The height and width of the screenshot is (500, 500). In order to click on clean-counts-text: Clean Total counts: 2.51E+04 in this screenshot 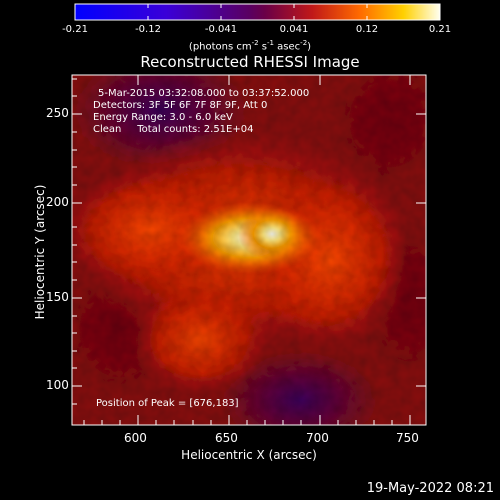, I will do `click(173, 129)`.